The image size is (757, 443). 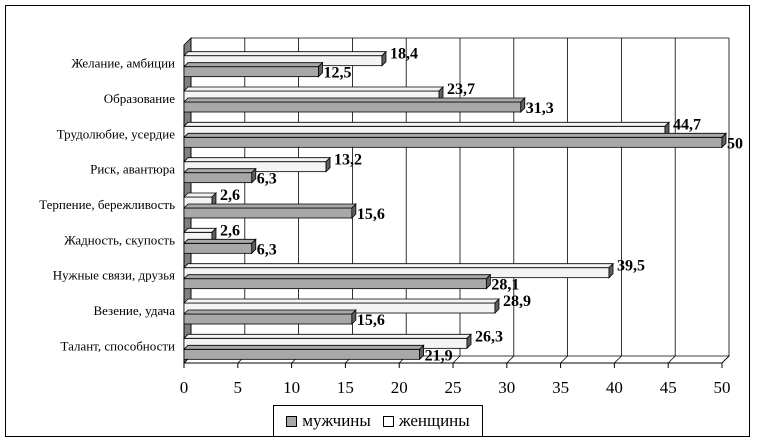 I want to click on category-label: Желание, амбиции, so click(x=123, y=63).